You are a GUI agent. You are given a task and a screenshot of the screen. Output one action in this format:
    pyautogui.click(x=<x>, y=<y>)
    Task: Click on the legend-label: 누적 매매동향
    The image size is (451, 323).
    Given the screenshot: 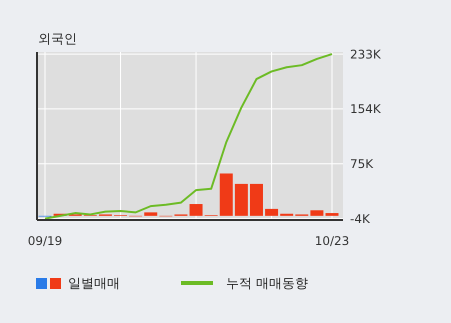 What is the action you would take?
    pyautogui.click(x=267, y=284)
    